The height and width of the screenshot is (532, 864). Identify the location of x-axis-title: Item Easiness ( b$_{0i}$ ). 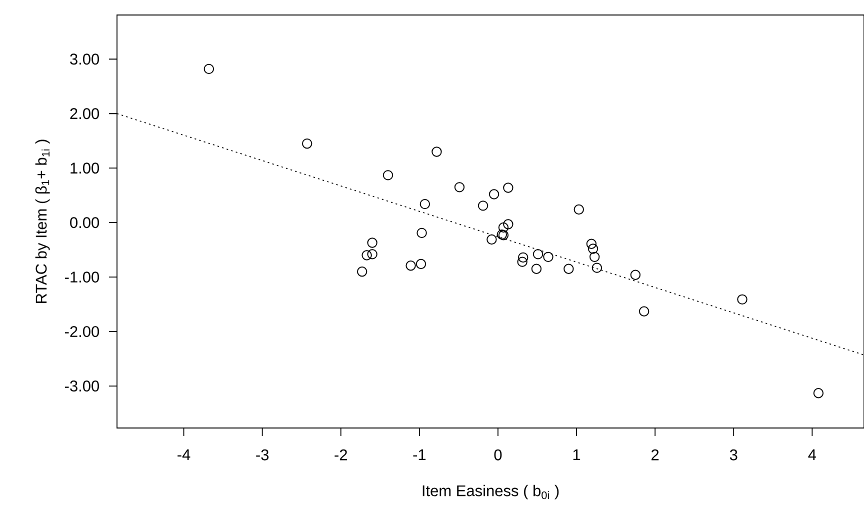
(490, 492).